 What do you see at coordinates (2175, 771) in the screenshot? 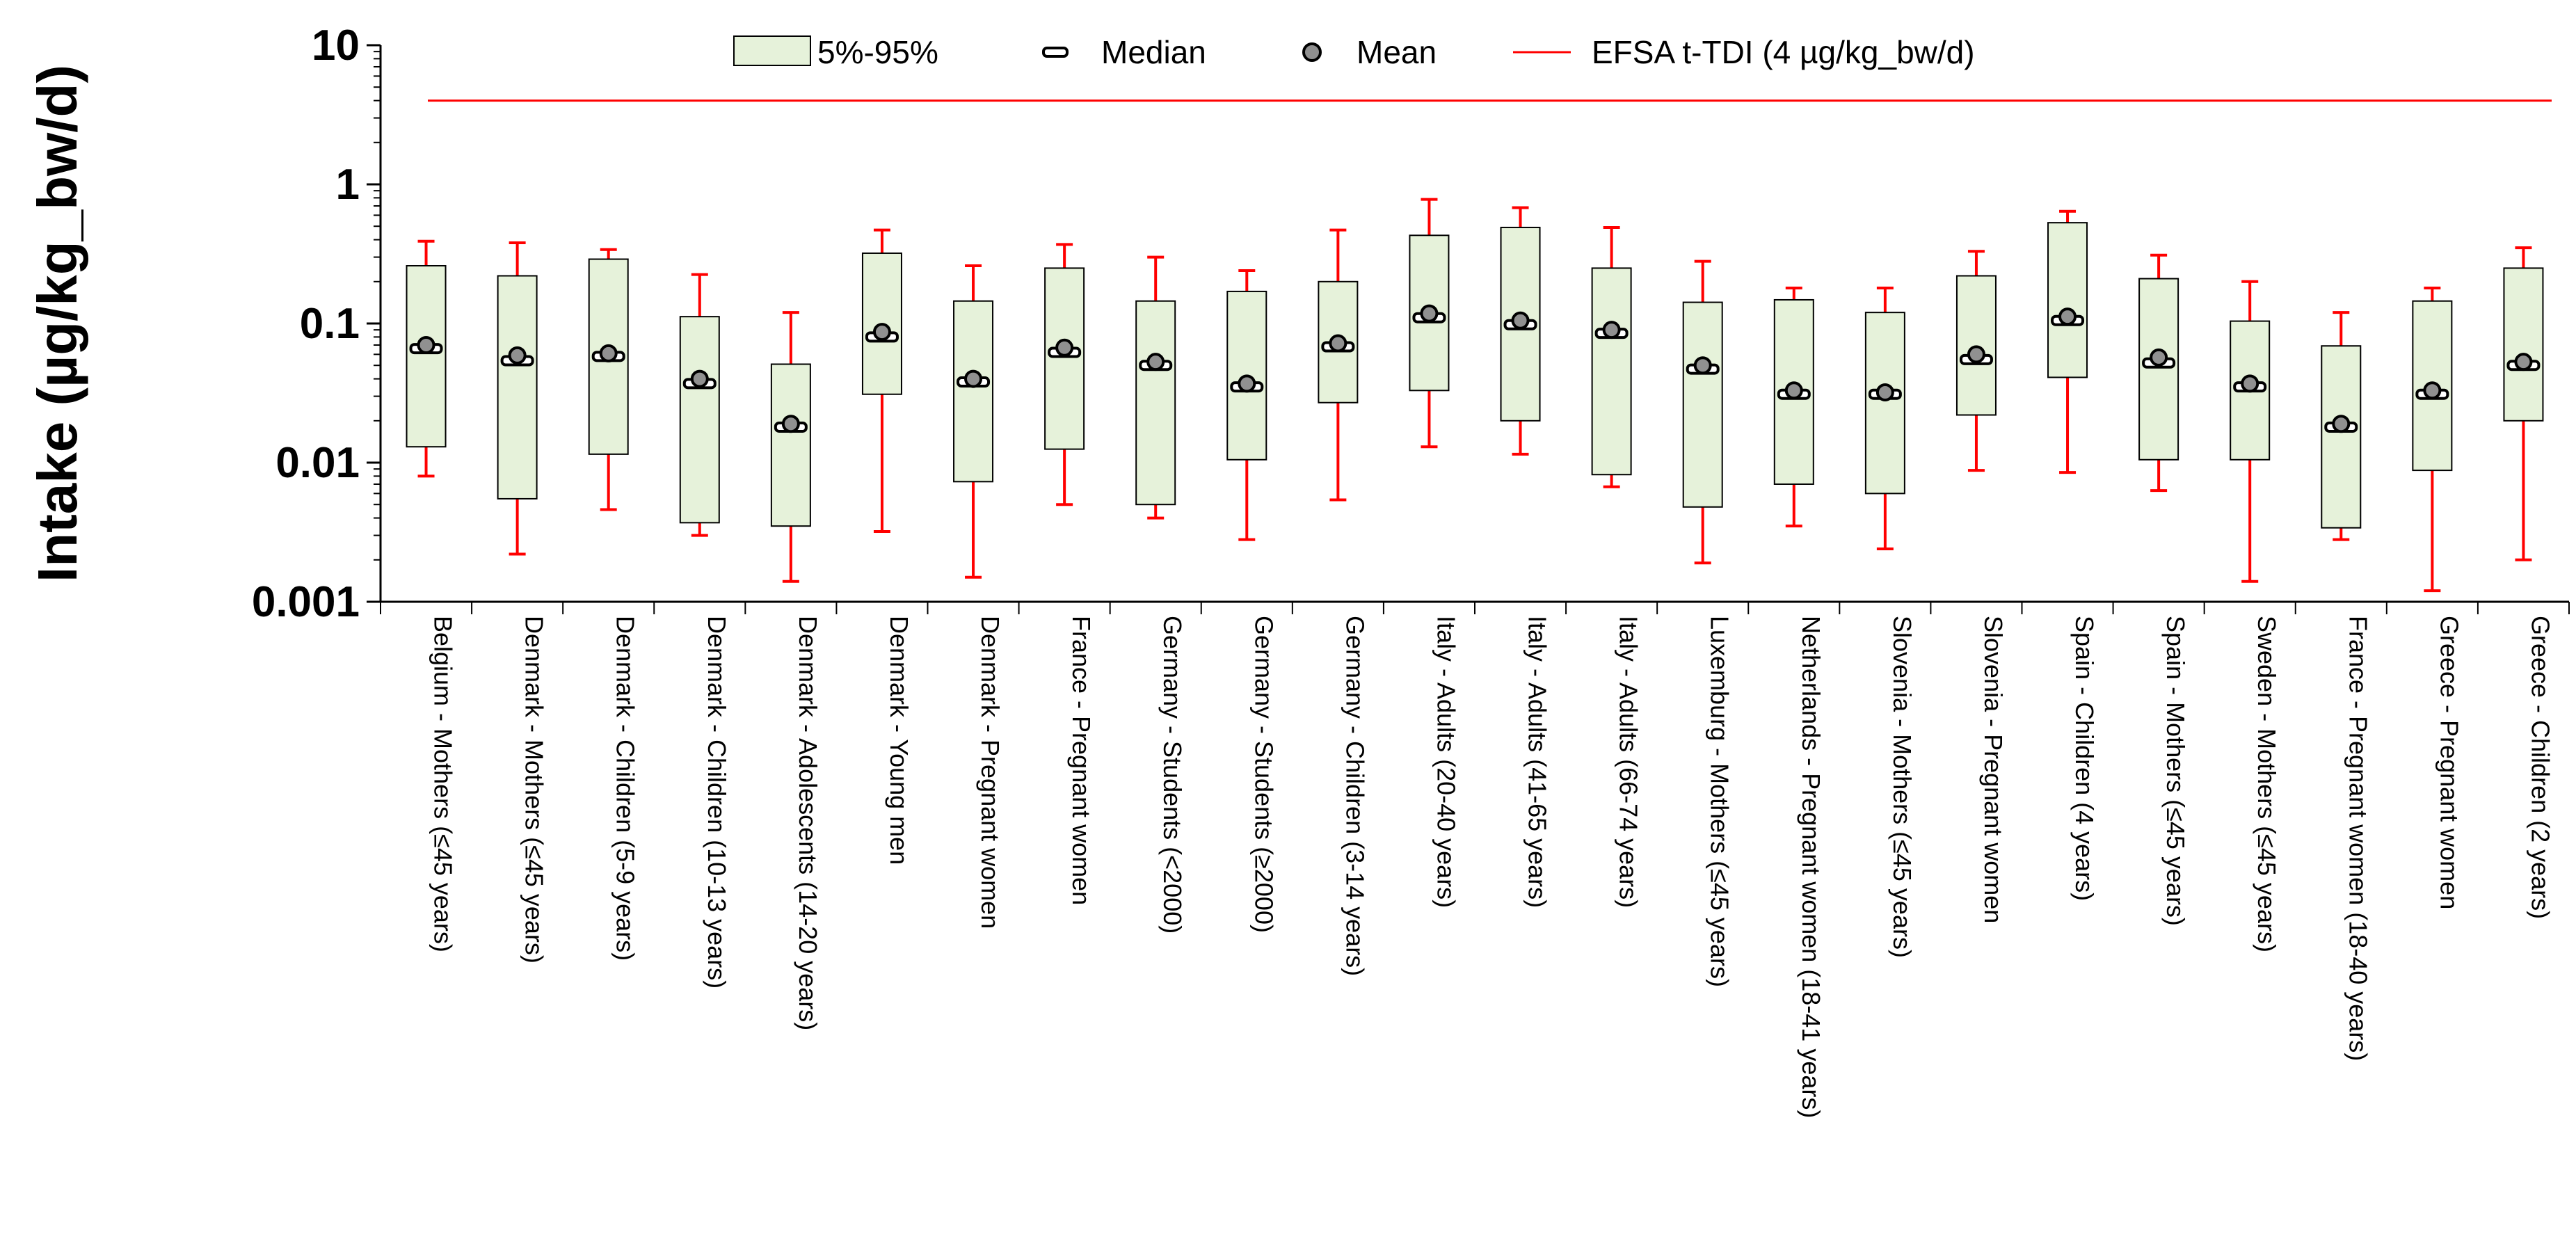
I see `x-tick-label: Spain - Mothers (≤45 years)` at bounding box center [2175, 771].